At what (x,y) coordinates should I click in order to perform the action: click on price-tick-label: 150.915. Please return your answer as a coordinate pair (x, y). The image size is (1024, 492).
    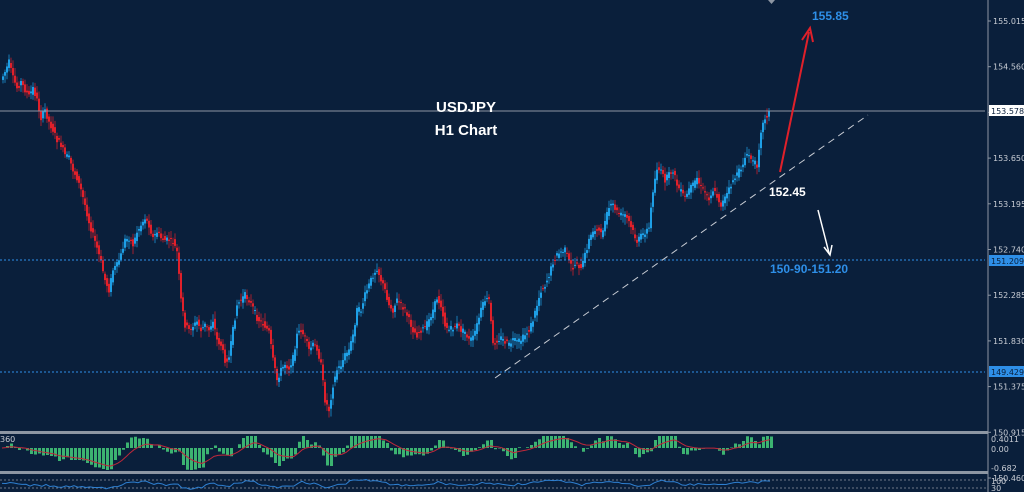
    Looking at the image, I should click on (1008, 432).